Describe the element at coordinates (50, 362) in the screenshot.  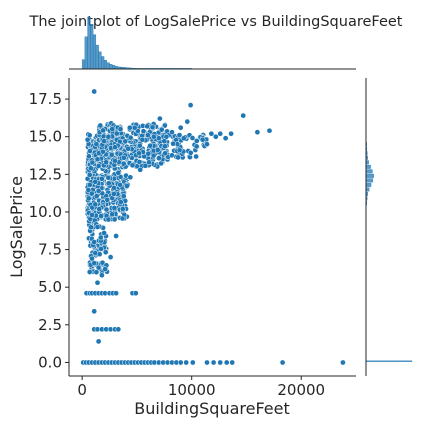
I see `y-tick-label: 0.0` at that location.